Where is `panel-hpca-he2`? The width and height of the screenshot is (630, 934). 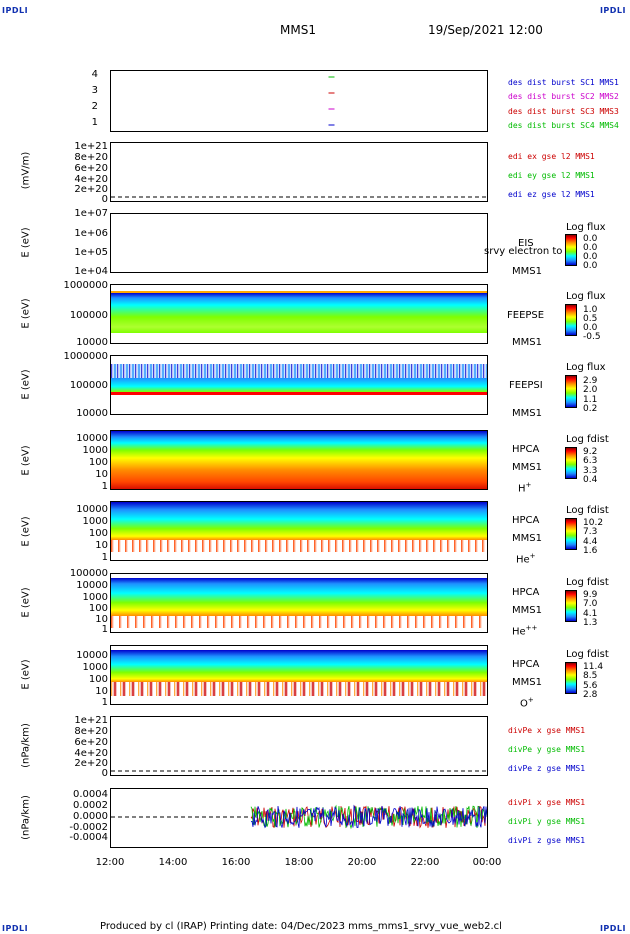 panel-hpca-he2 is located at coordinates (299, 603).